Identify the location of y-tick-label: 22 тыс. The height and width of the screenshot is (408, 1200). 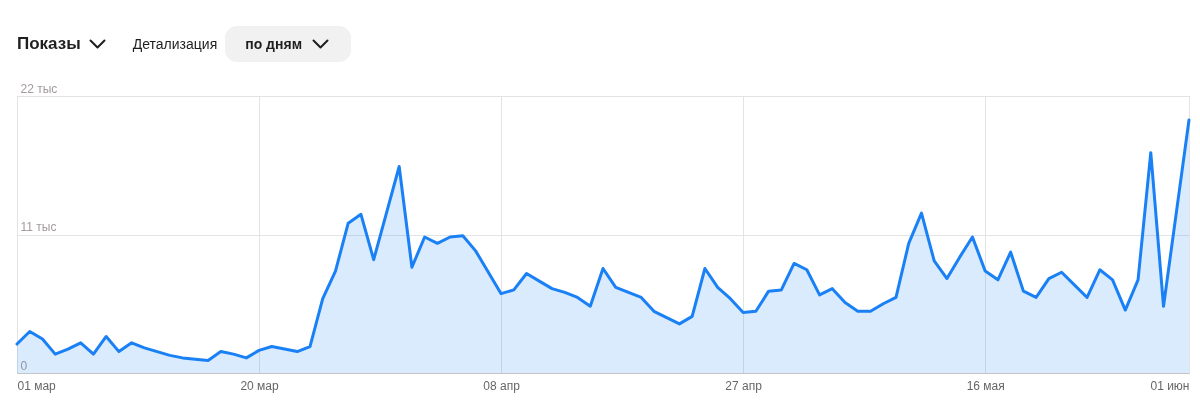
(39, 88).